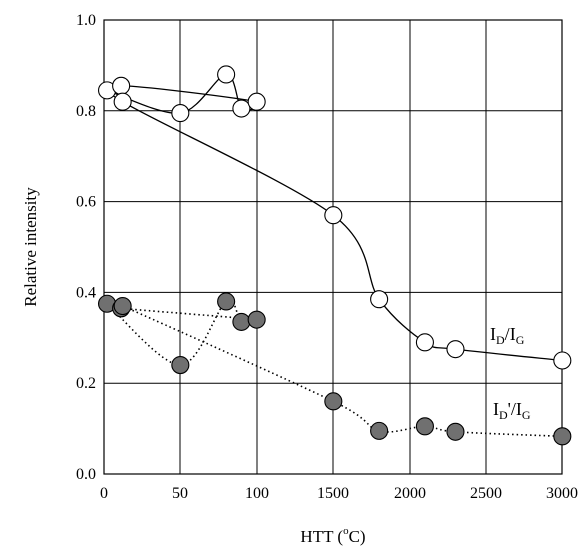 Image resolution: width=584 pixels, height=551 pixels. I want to click on y-axis-title-text: Relative intensity, so click(30, 247).